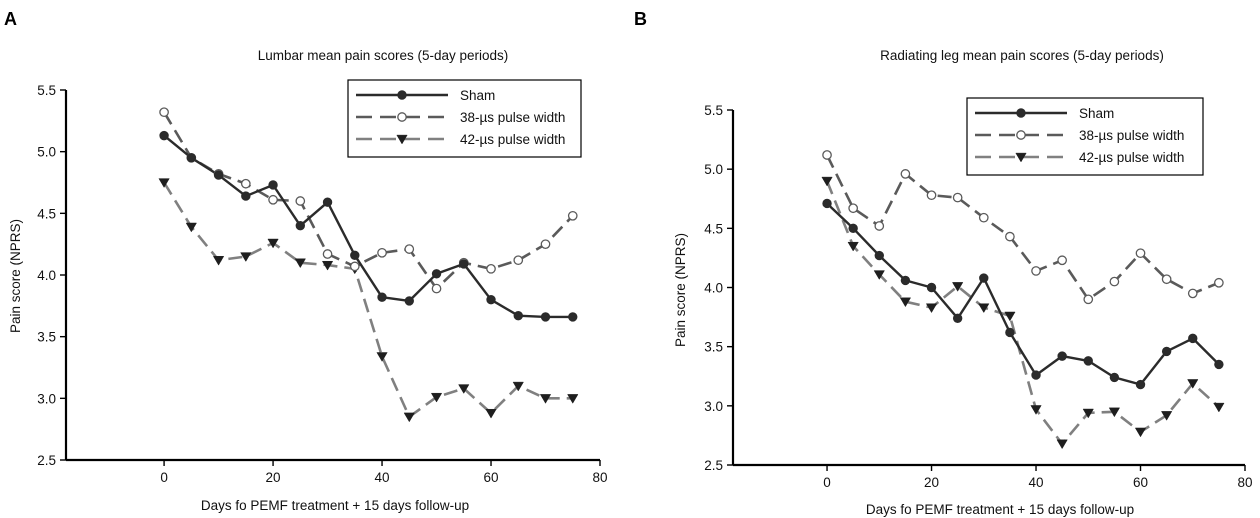  Describe the element at coordinates (931, 482) in the screenshot. I see `panel-b-x-tick-label: 20` at that location.